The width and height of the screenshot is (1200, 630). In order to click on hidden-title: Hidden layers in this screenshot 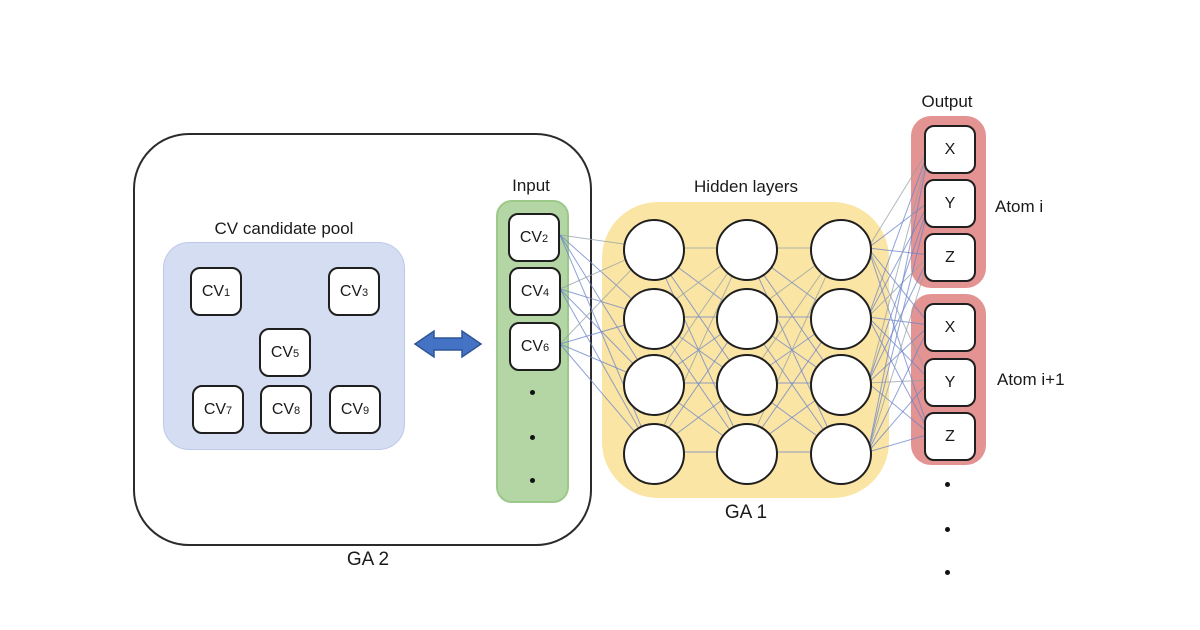, I will do `click(746, 186)`.